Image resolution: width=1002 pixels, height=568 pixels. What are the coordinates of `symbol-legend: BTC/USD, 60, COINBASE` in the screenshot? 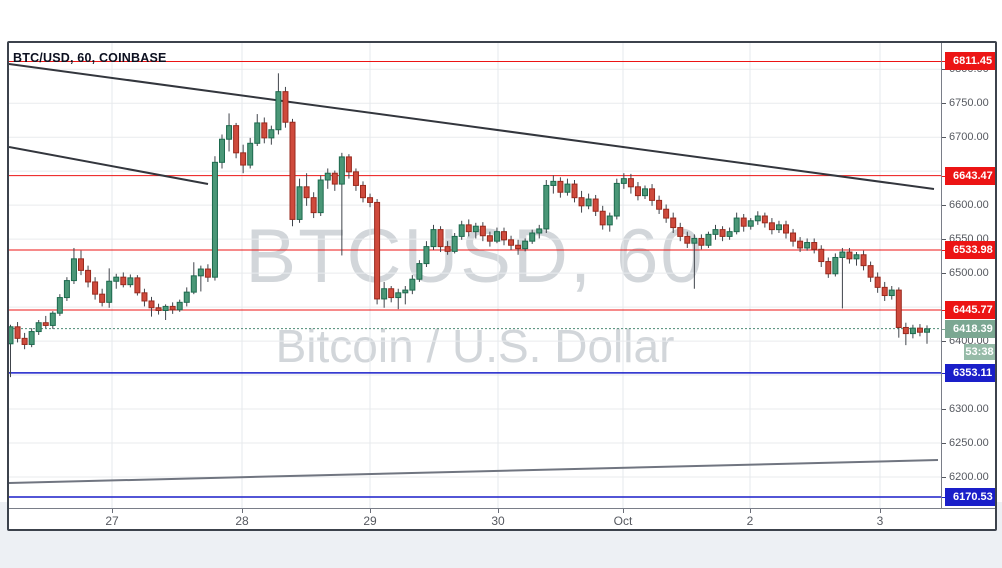 It's located at (90, 58).